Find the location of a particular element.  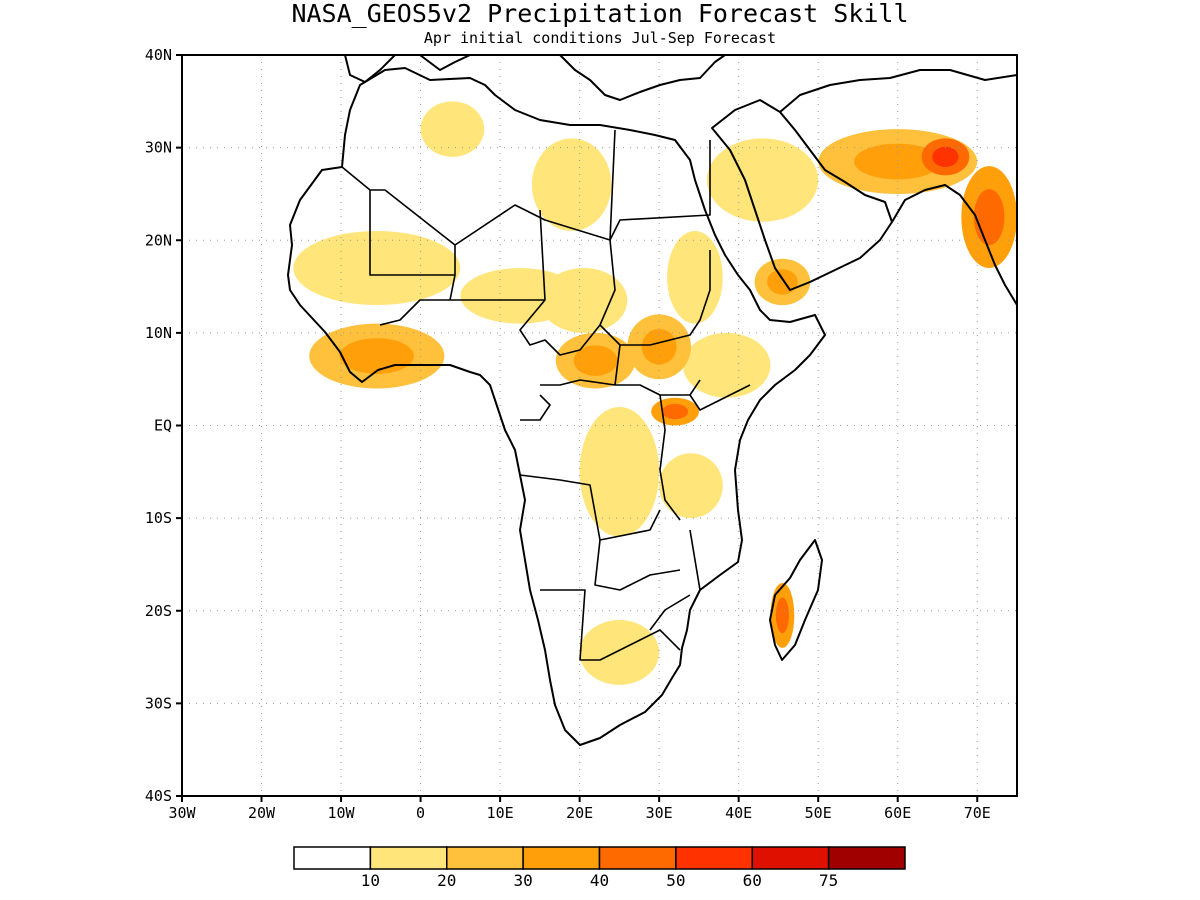

y-tick-label: 20S is located at coordinates (158, 611).